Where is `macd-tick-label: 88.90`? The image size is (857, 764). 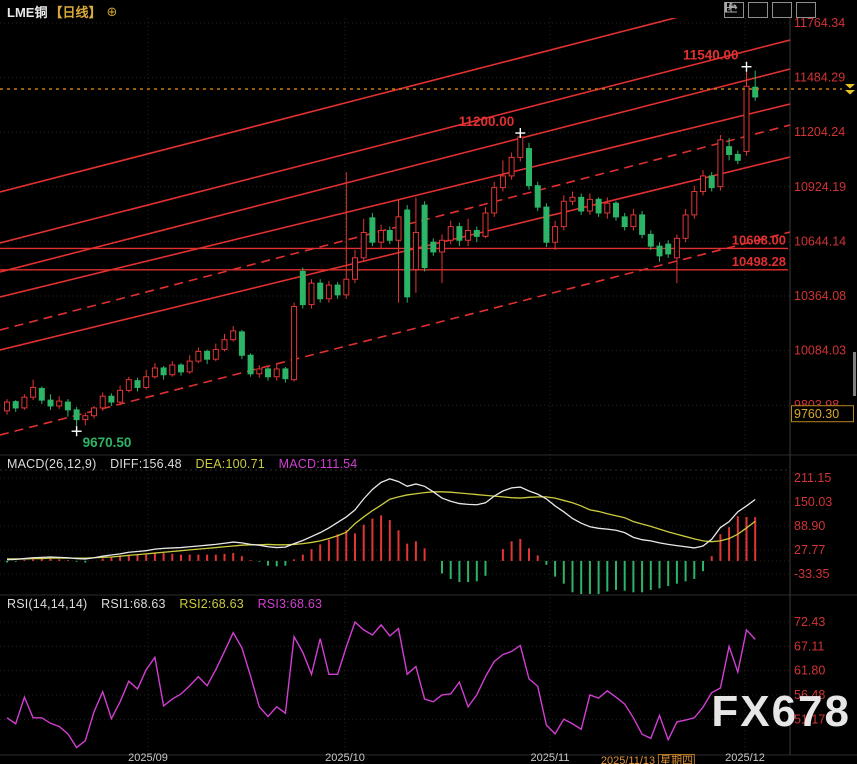 macd-tick-label: 88.90 is located at coordinates (809, 526).